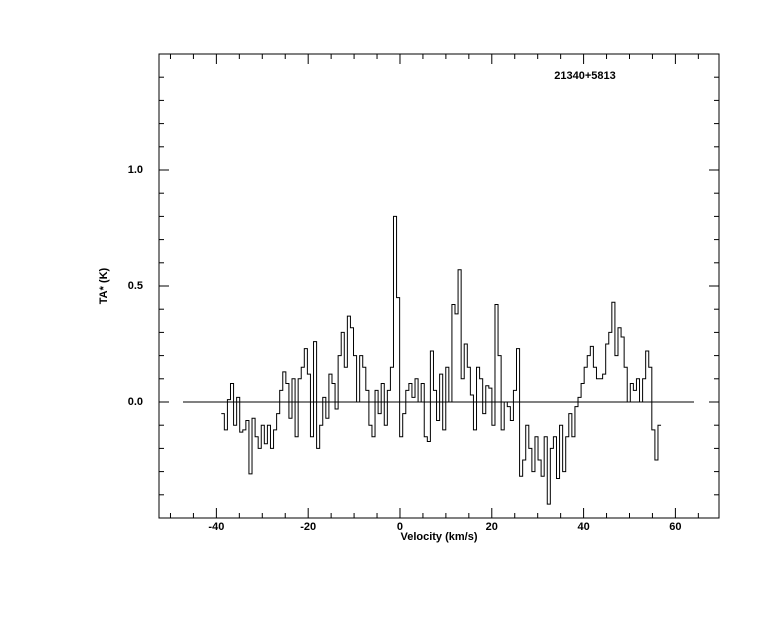 The height and width of the screenshot is (617, 774). I want to click on x-tick-label: 0, so click(400, 527).